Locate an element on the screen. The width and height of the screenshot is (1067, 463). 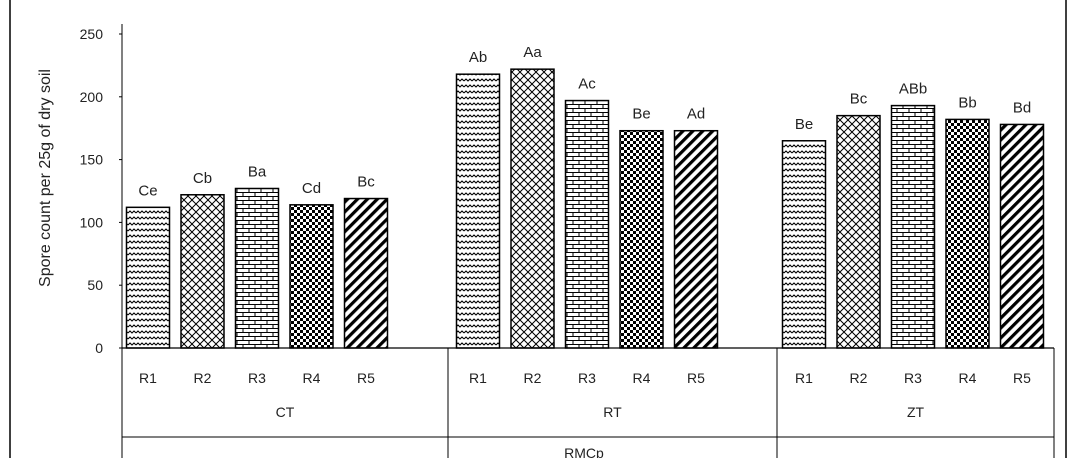
bar-RT-R5 is located at coordinates (696, 239).